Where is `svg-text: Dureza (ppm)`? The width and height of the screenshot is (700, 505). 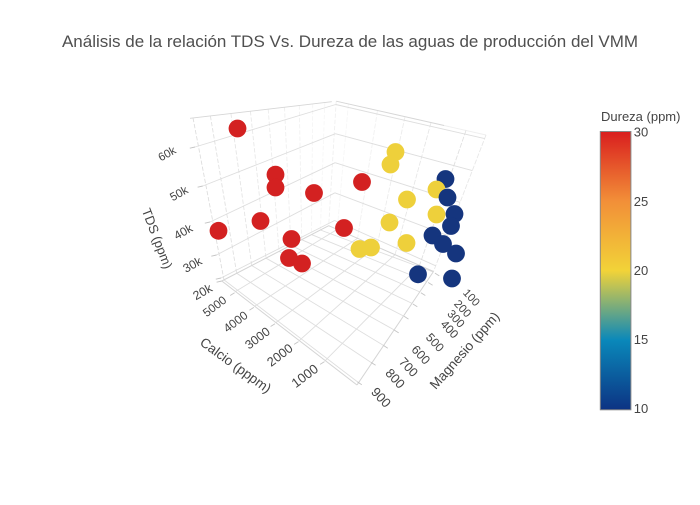 svg-text: Dureza (ppm) is located at coordinates (640, 116).